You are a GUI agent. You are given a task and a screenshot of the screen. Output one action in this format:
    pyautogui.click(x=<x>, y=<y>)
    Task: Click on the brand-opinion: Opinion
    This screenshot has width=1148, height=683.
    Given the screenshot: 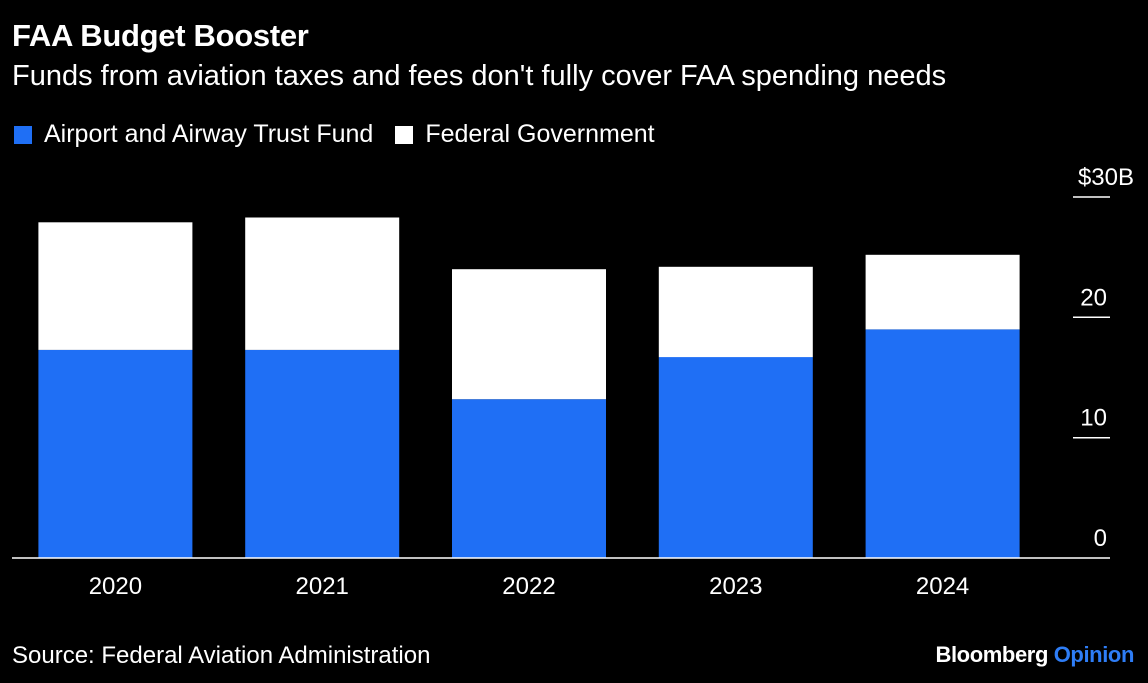 What is the action you would take?
    pyautogui.click(x=1094, y=654)
    